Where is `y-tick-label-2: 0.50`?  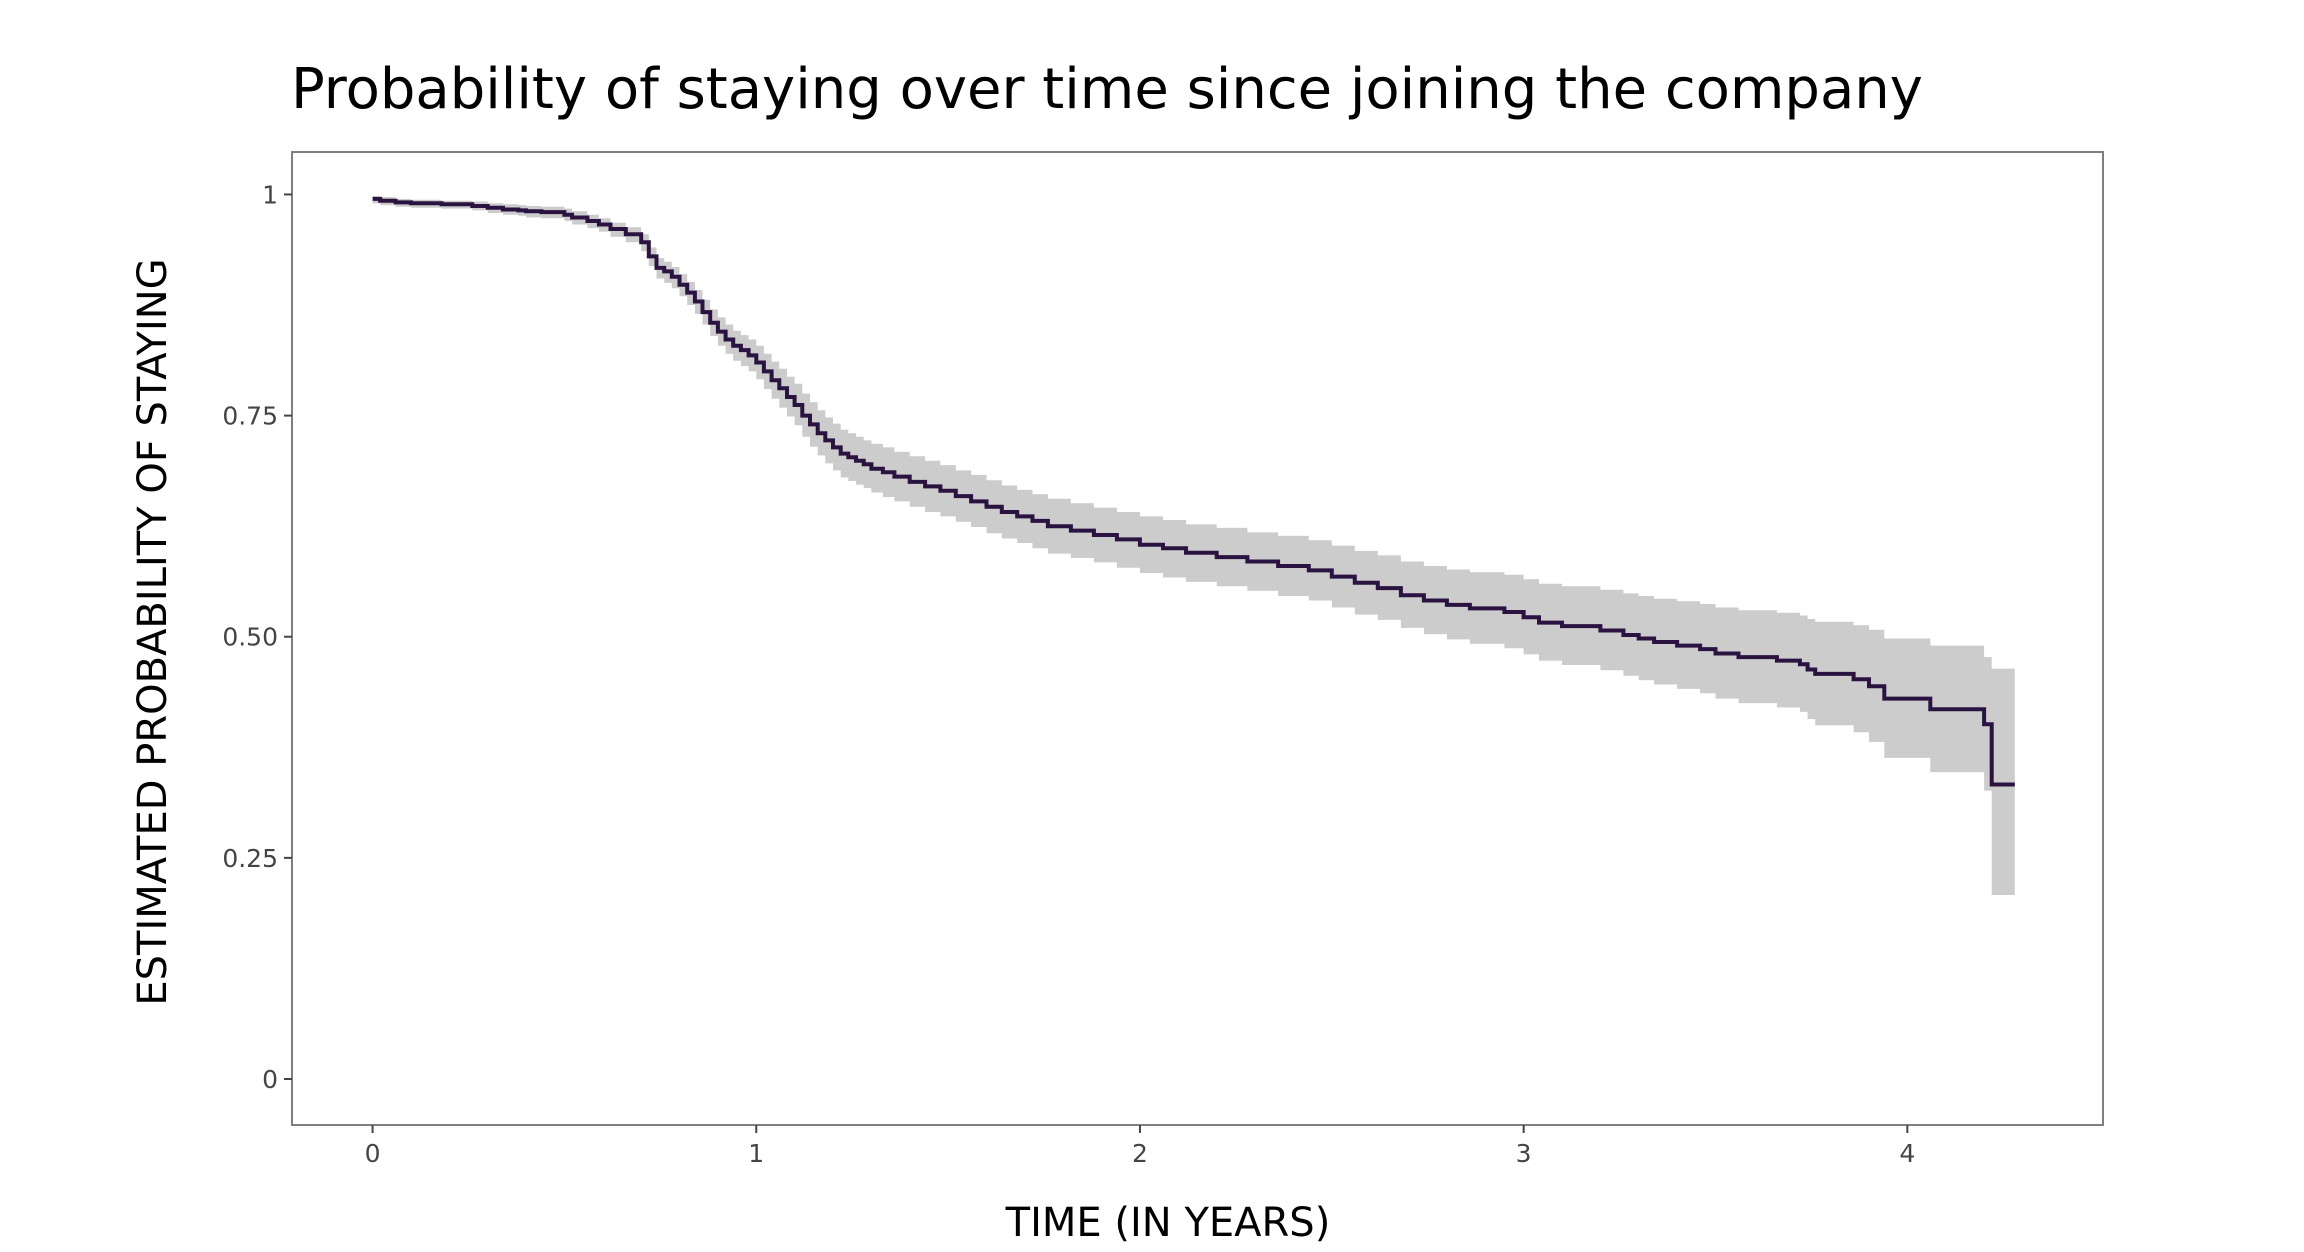
y-tick-label-2: 0.50 is located at coordinates (250, 637).